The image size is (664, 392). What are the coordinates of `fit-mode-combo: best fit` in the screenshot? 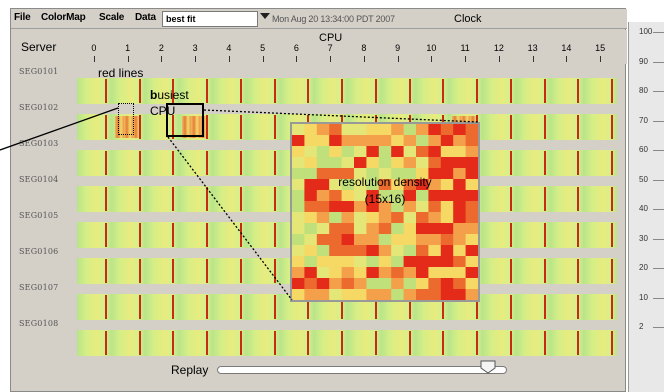 It's located at (210, 19).